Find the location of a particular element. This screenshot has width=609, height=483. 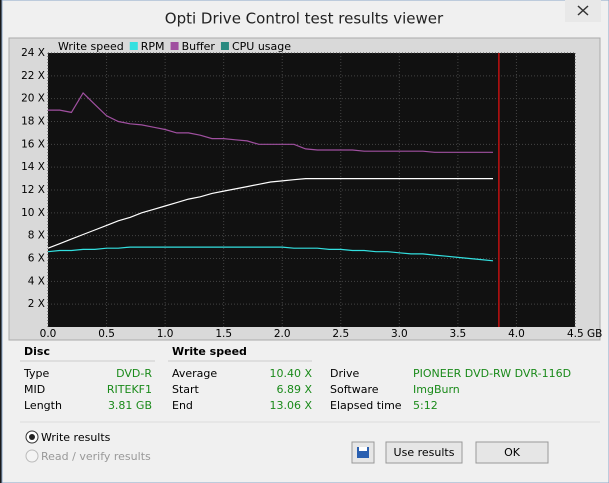

info-value: 13.06 X is located at coordinates (290, 405).